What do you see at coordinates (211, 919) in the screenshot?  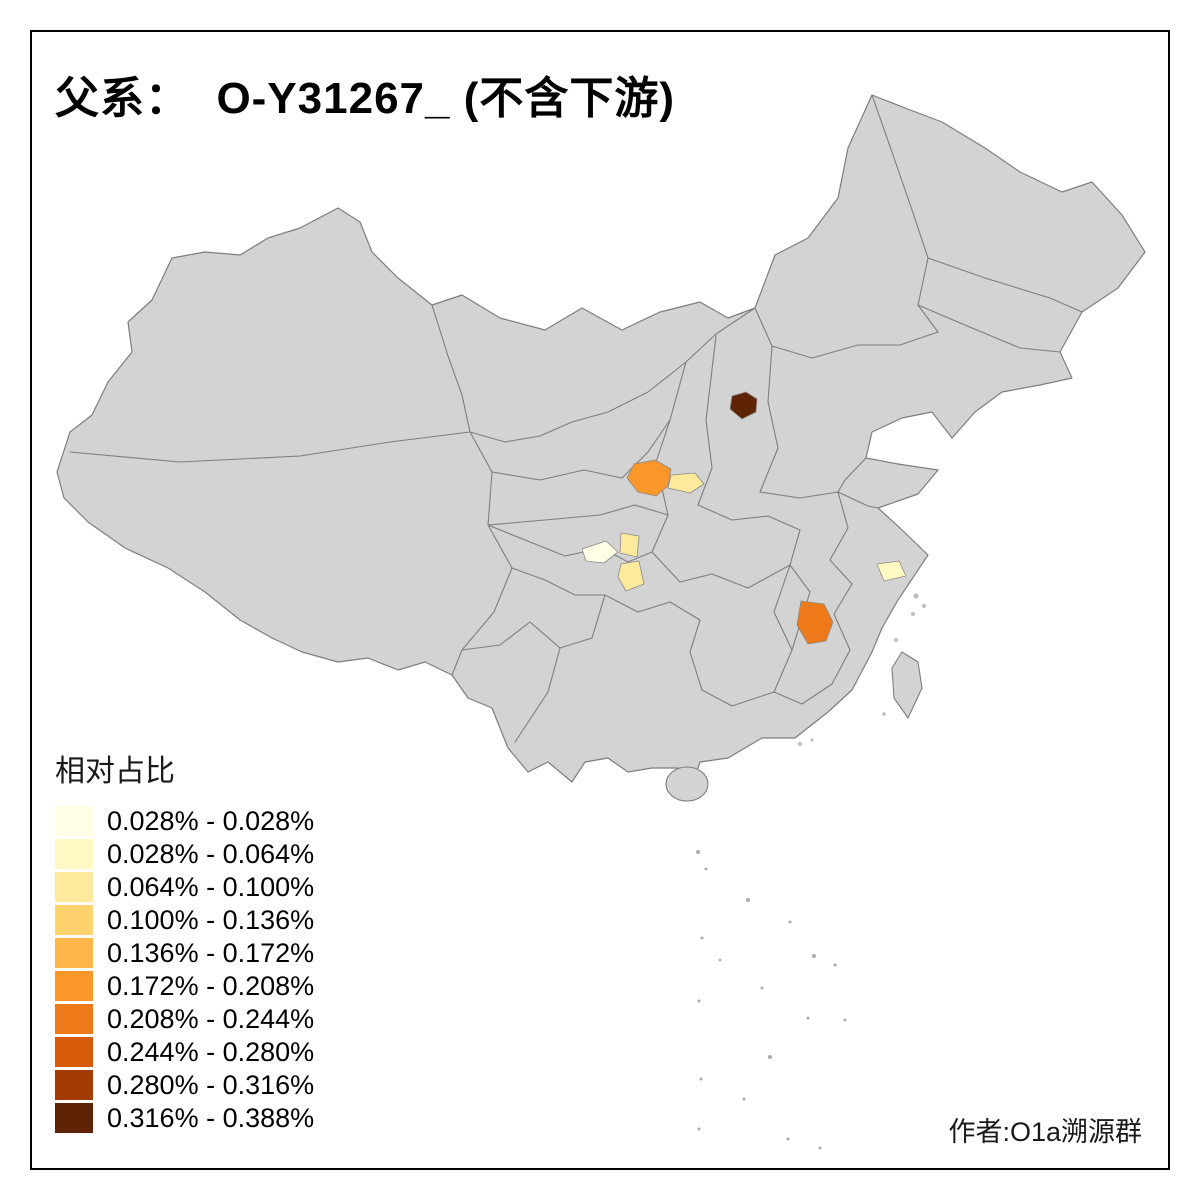 I see `legend-label: 0.100% - 0.136%` at bounding box center [211, 919].